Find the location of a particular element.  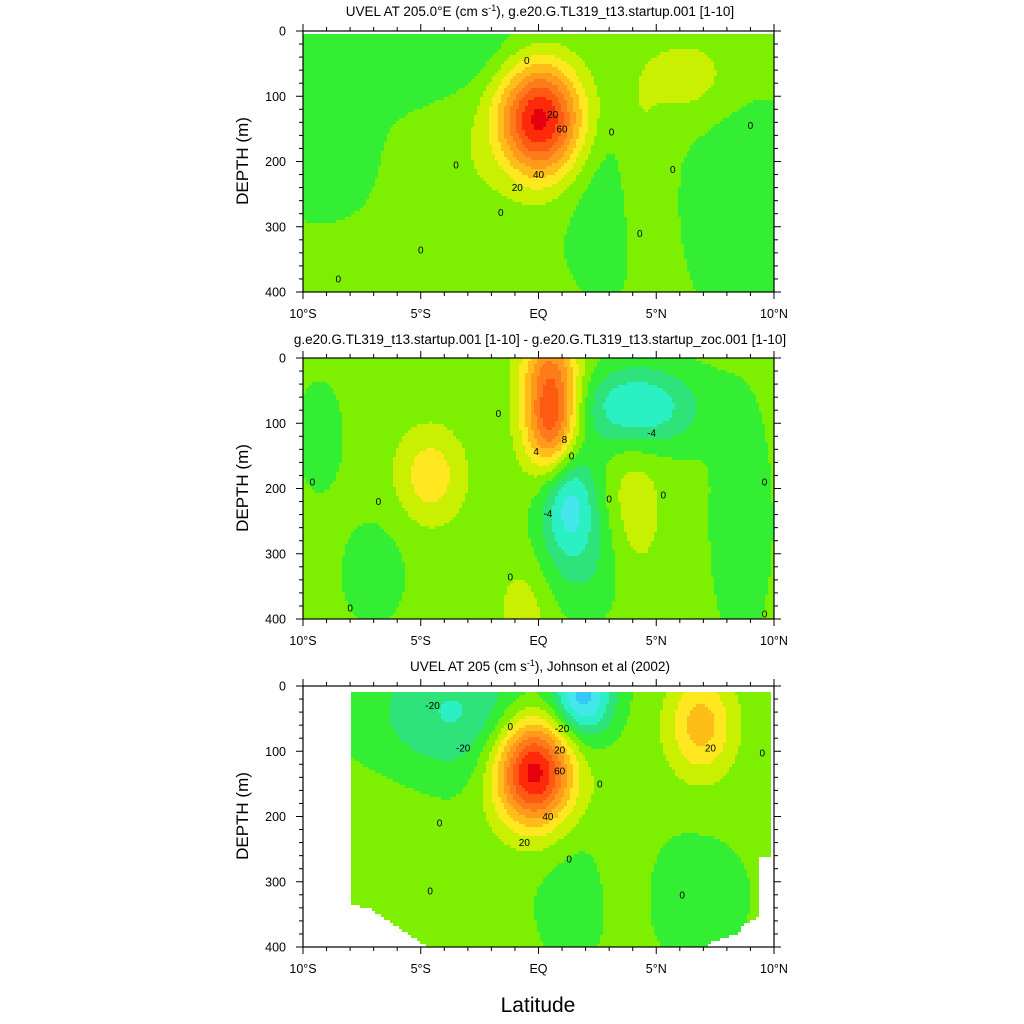

contour-label: 4 is located at coordinates (536, 452).